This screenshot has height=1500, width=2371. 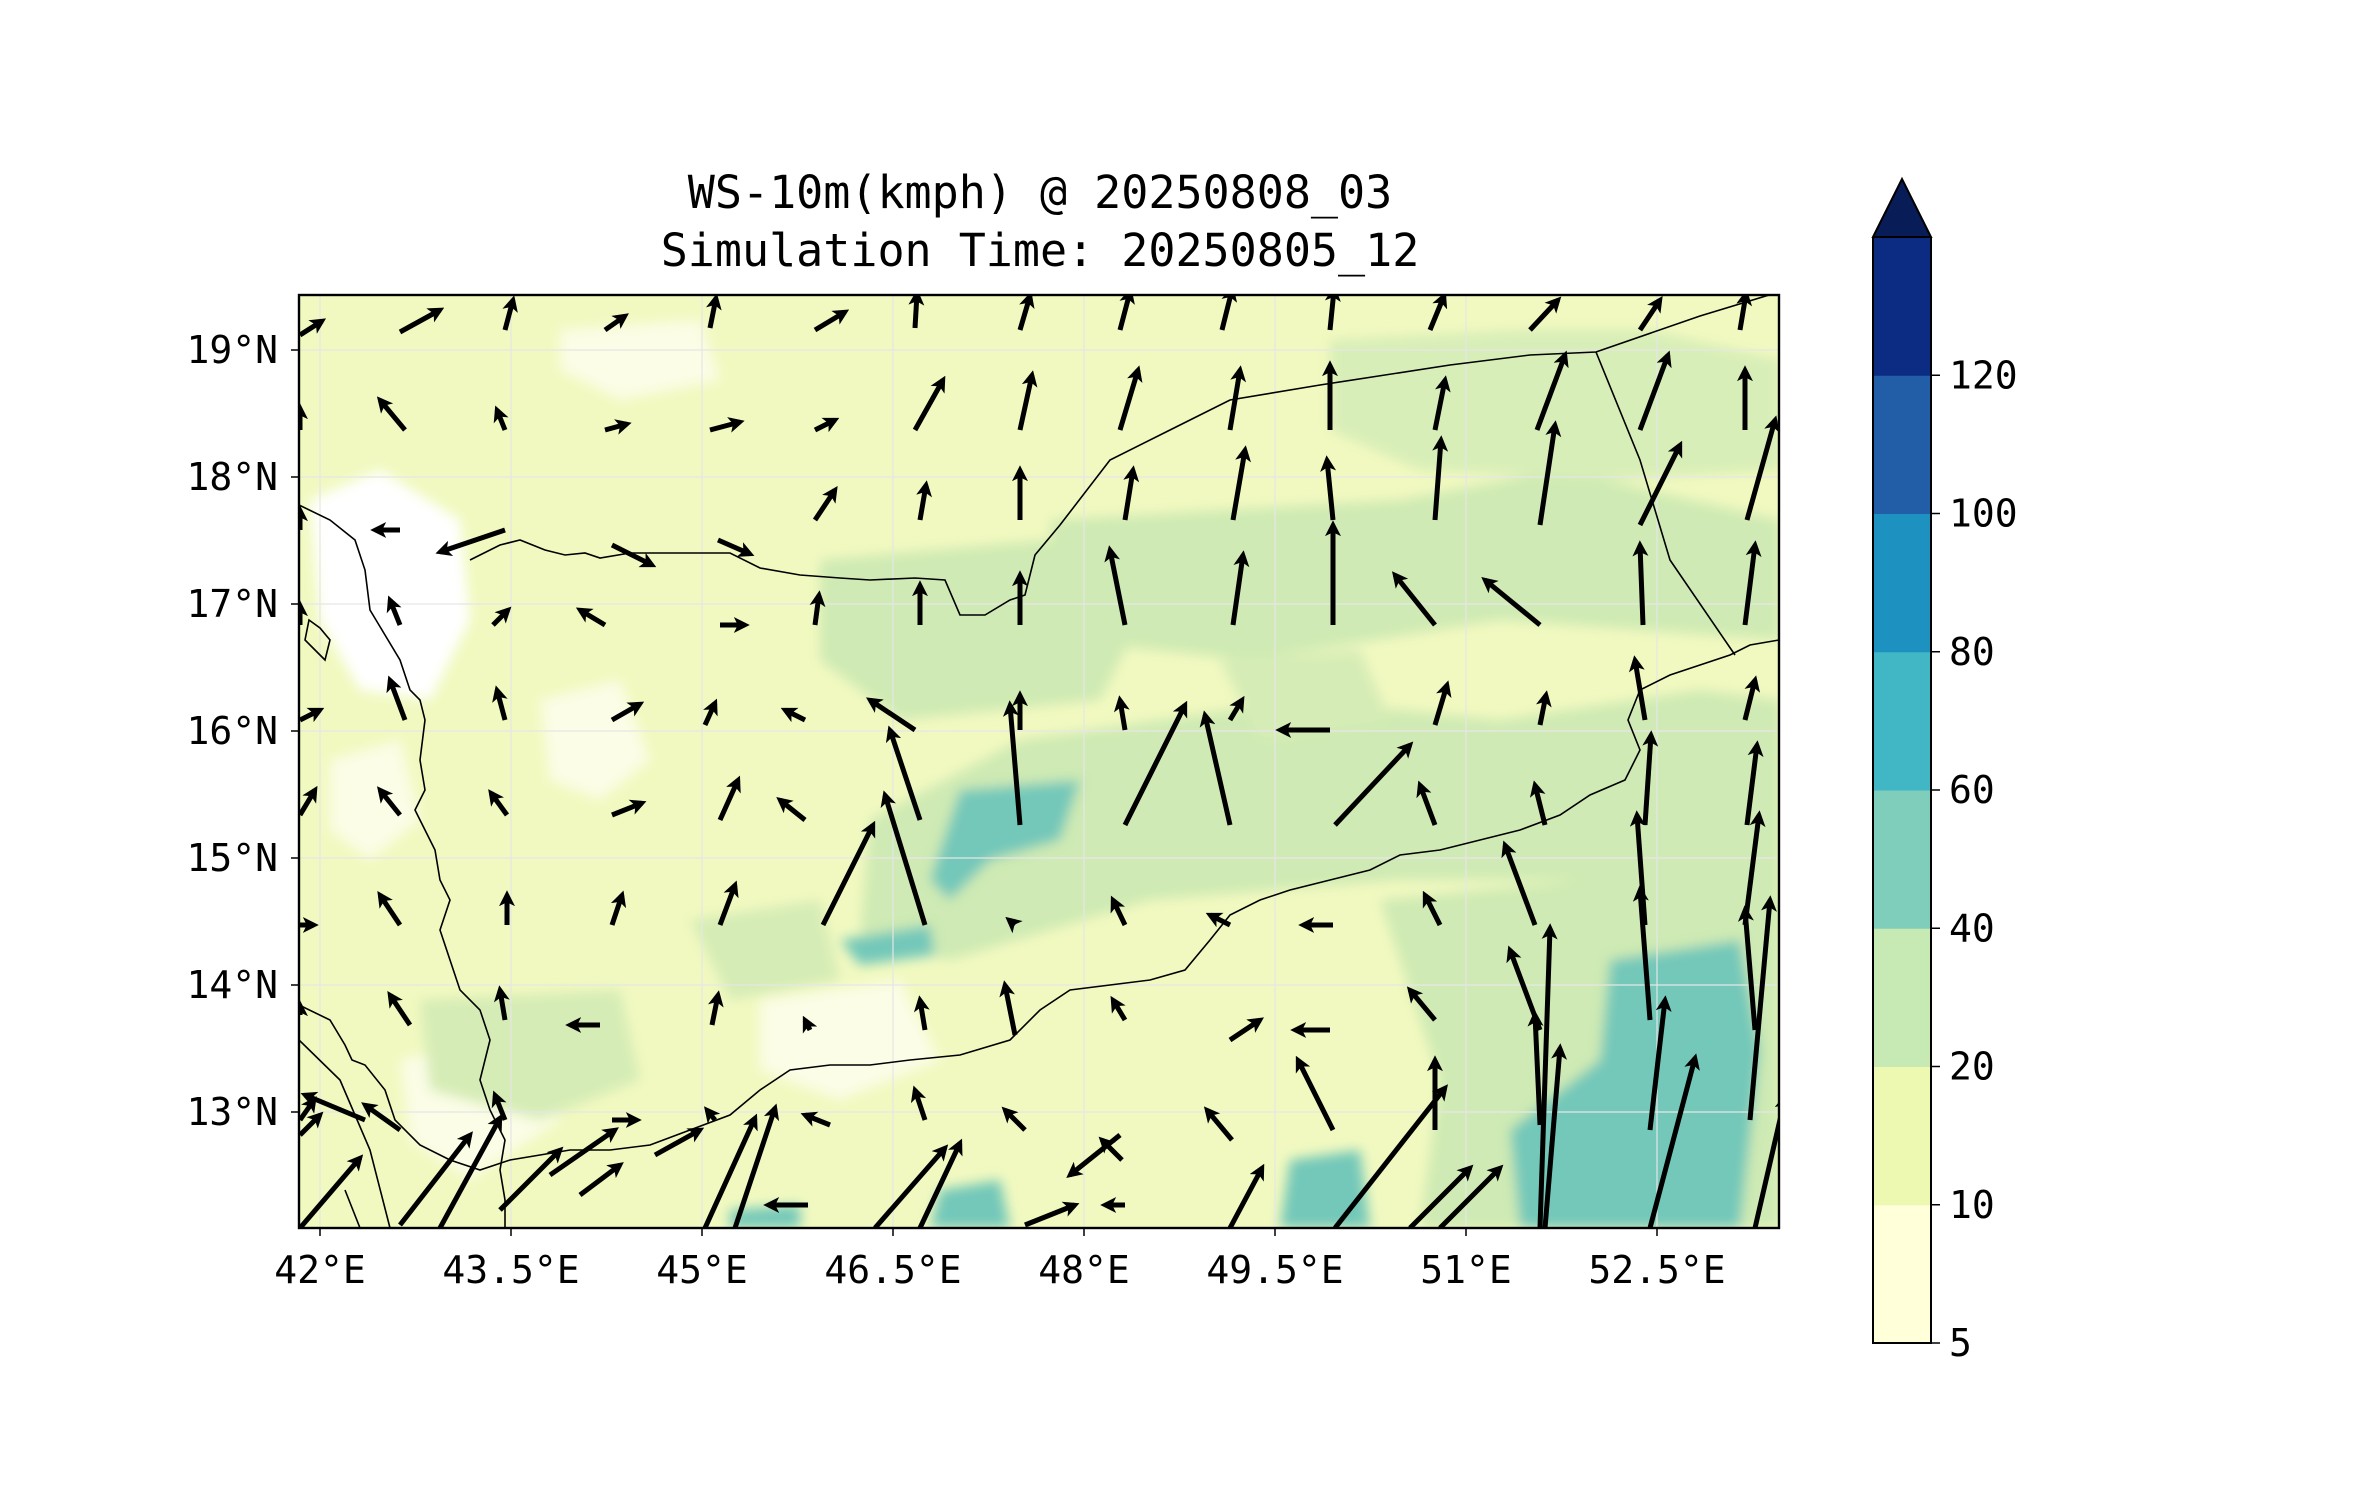 I want to click on lat-tick-label: 14°N, so click(x=232, y=985).